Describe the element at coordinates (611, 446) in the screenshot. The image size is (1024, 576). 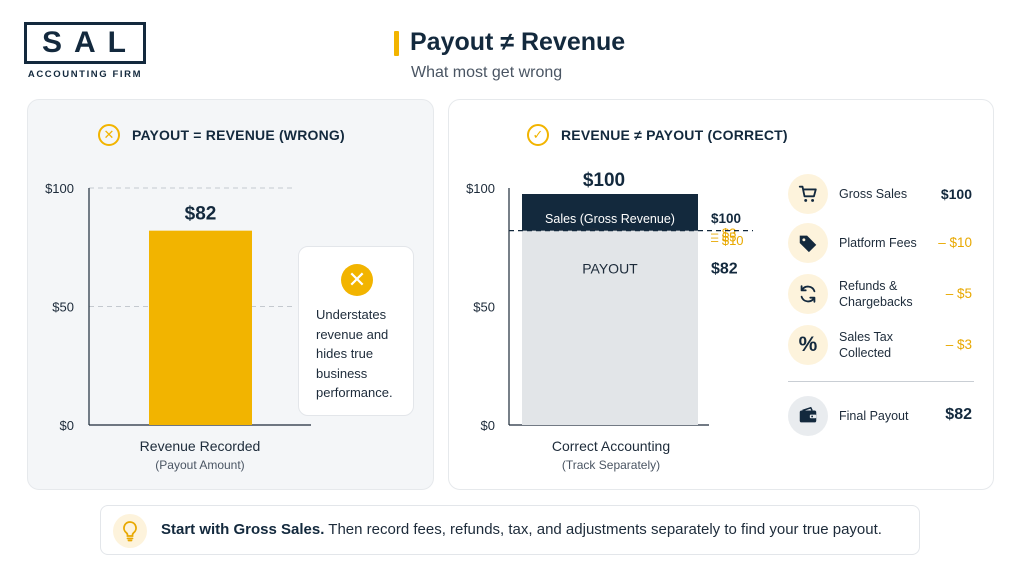
I see `chart-category-label: Correct Accounting` at that location.